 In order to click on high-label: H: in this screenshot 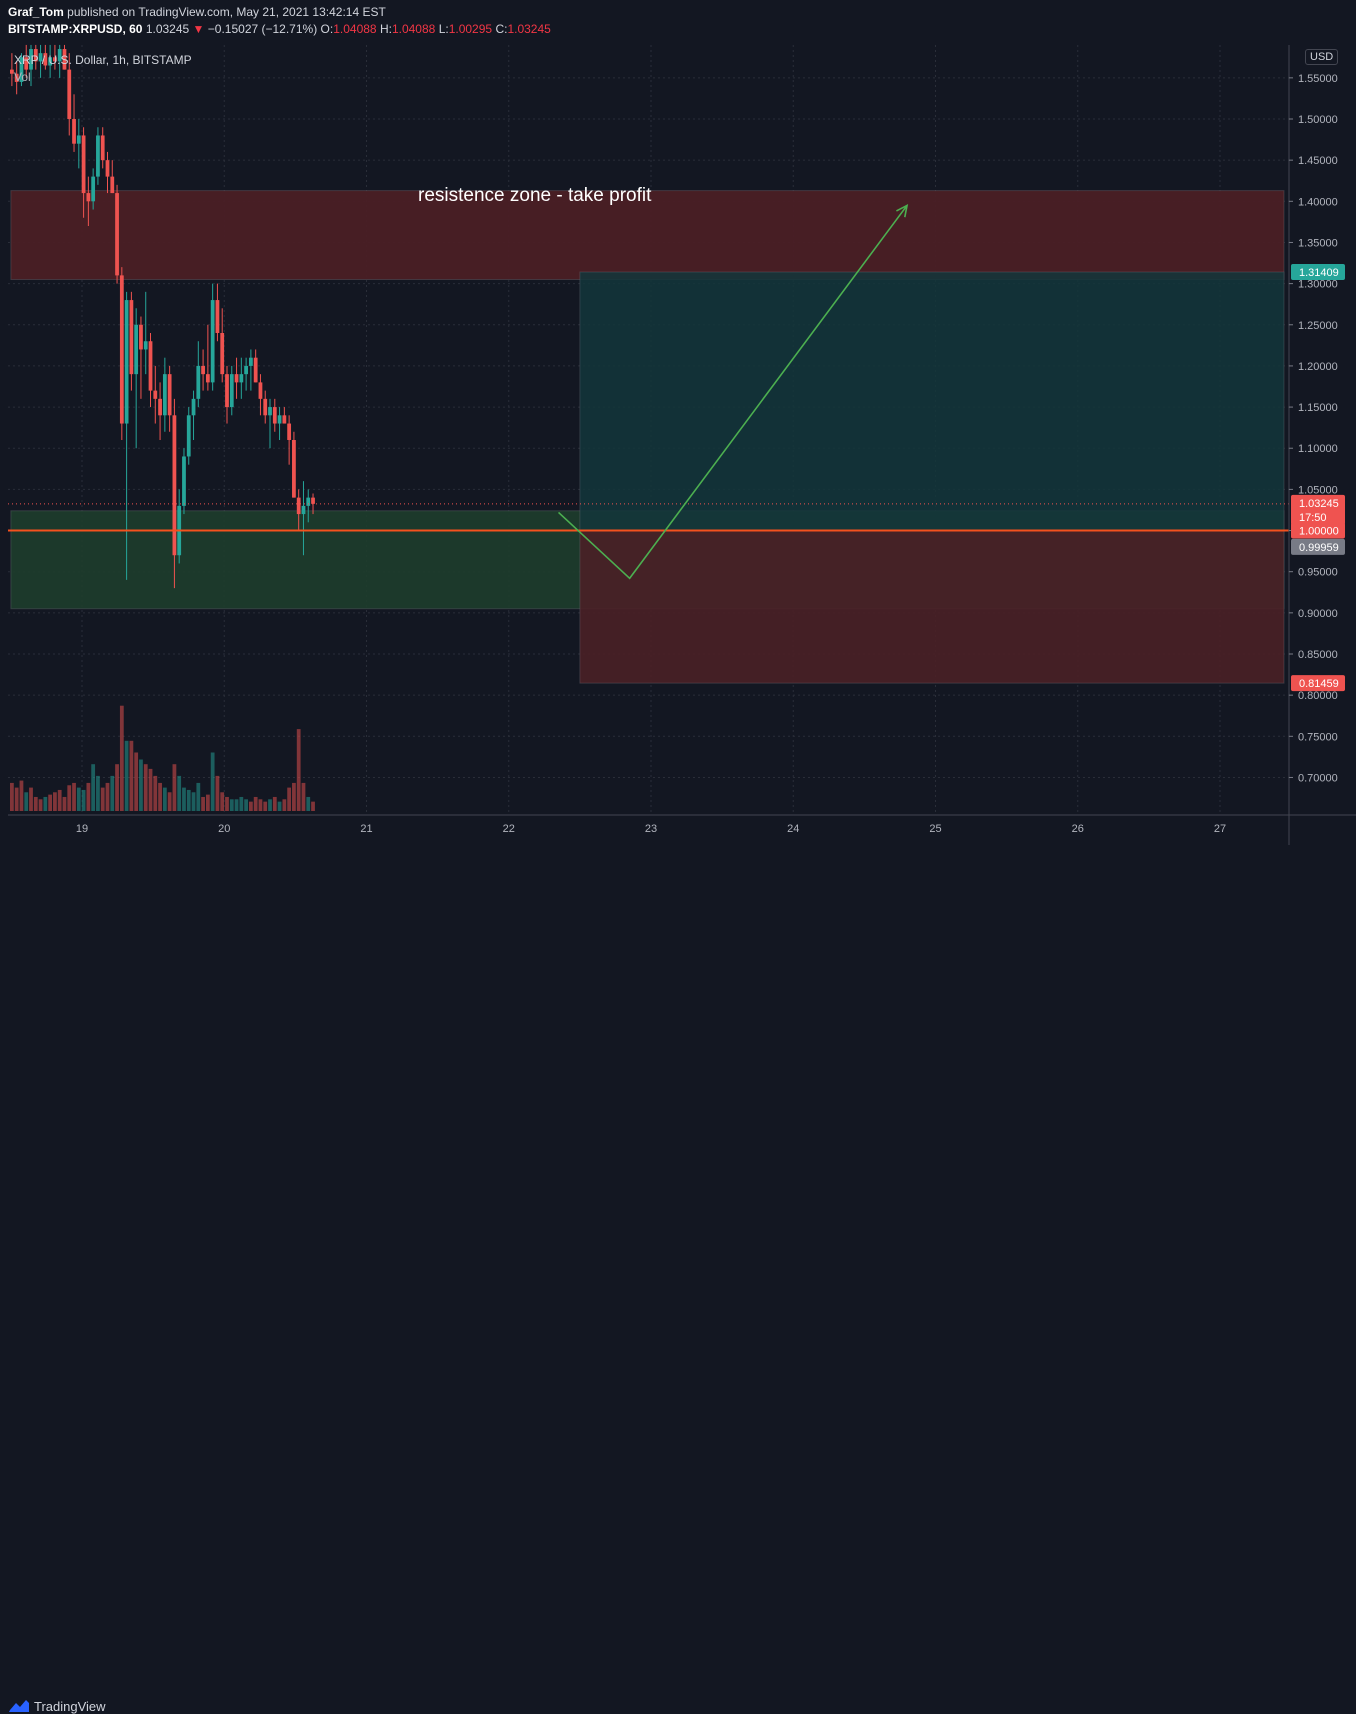, I will do `click(385, 29)`.